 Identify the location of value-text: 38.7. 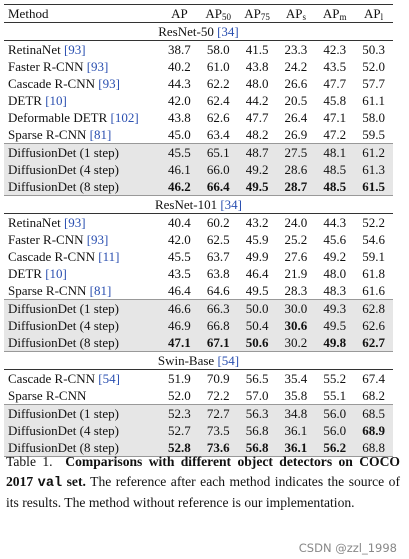
(179, 49).